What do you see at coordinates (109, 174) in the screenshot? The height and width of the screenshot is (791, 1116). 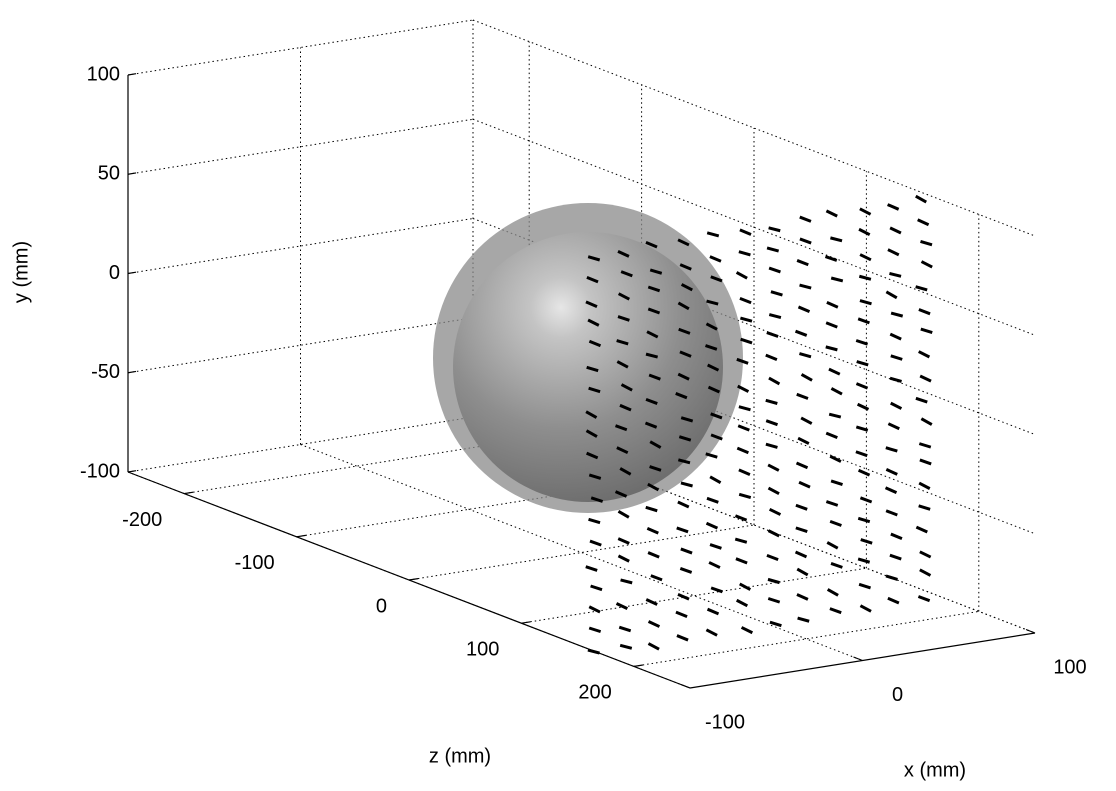 I see `y-tick-label: 50` at bounding box center [109, 174].